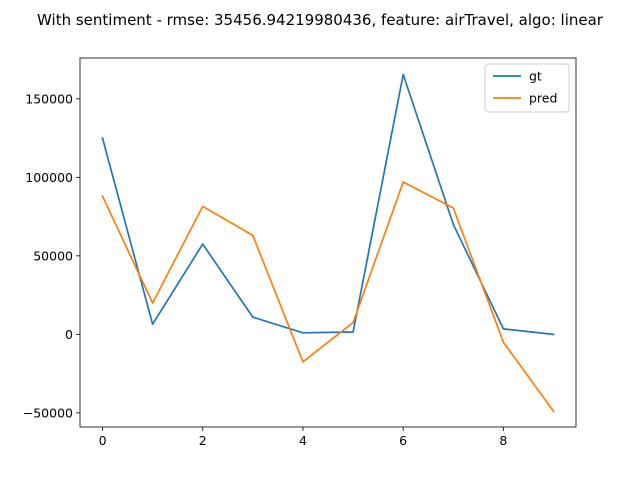 The image size is (640, 484). I want to click on x-axis: 0 2 4 6 8, so click(303, 437).